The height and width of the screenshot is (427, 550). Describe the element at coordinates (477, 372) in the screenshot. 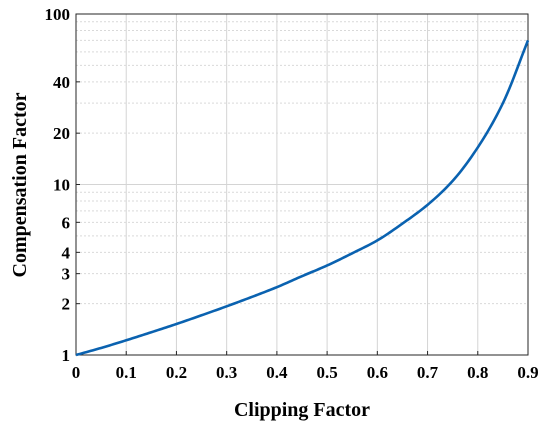

I see `x-tick-label: 0.8` at that location.